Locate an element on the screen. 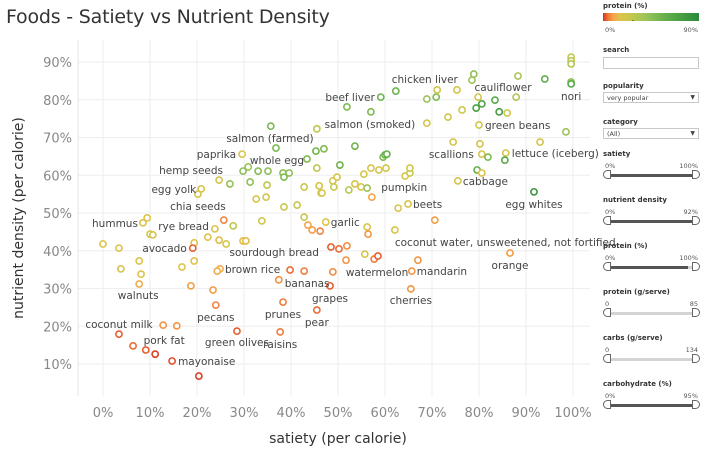  data-point-salmon-farmed- is located at coordinates (276, 148).